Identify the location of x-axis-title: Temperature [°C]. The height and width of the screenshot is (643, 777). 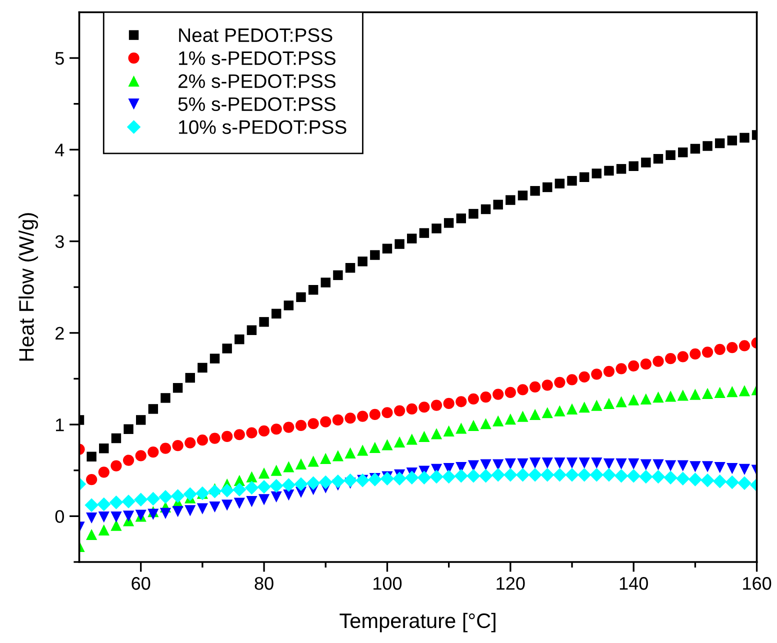
(418, 622).